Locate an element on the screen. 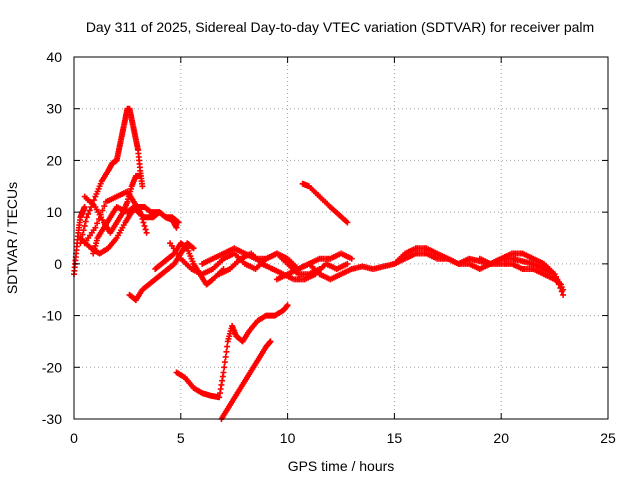 The height and width of the screenshot is (480, 640). y-axis-label: SDTVAR / TECUs is located at coordinates (12, 238).